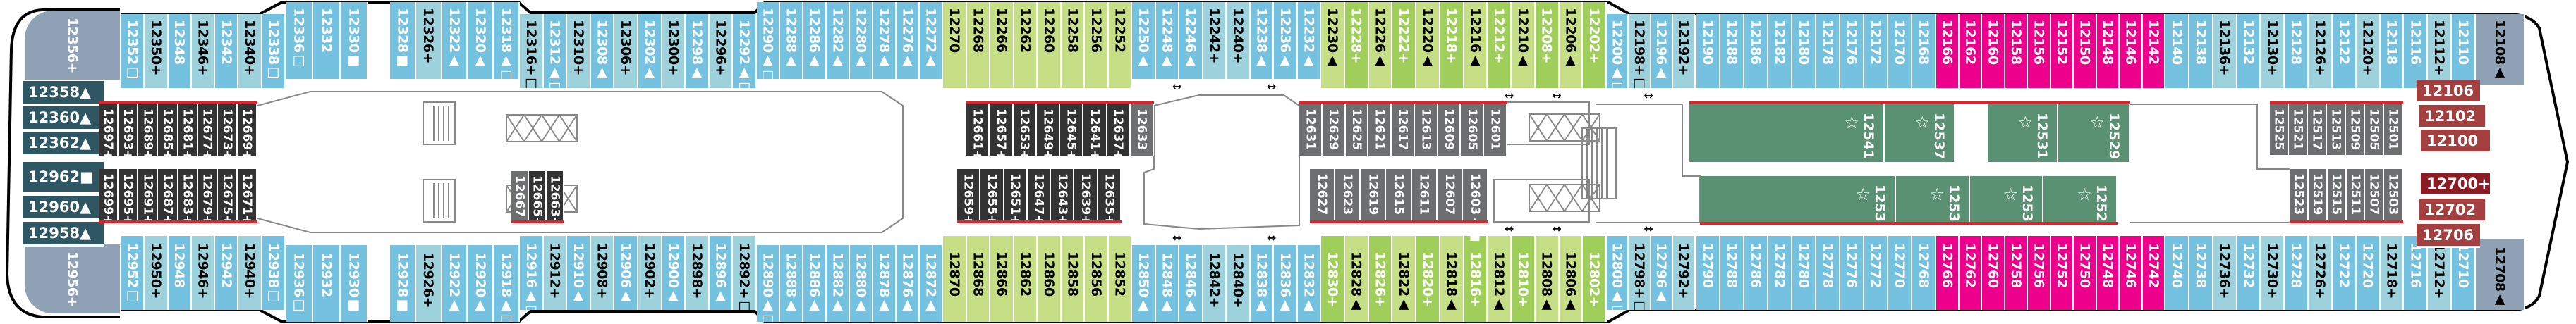 This screenshot has height=324, width=2576. What do you see at coordinates (2201, 51) in the screenshot?
I see `cabin-12138: 12138` at bounding box center [2201, 51].